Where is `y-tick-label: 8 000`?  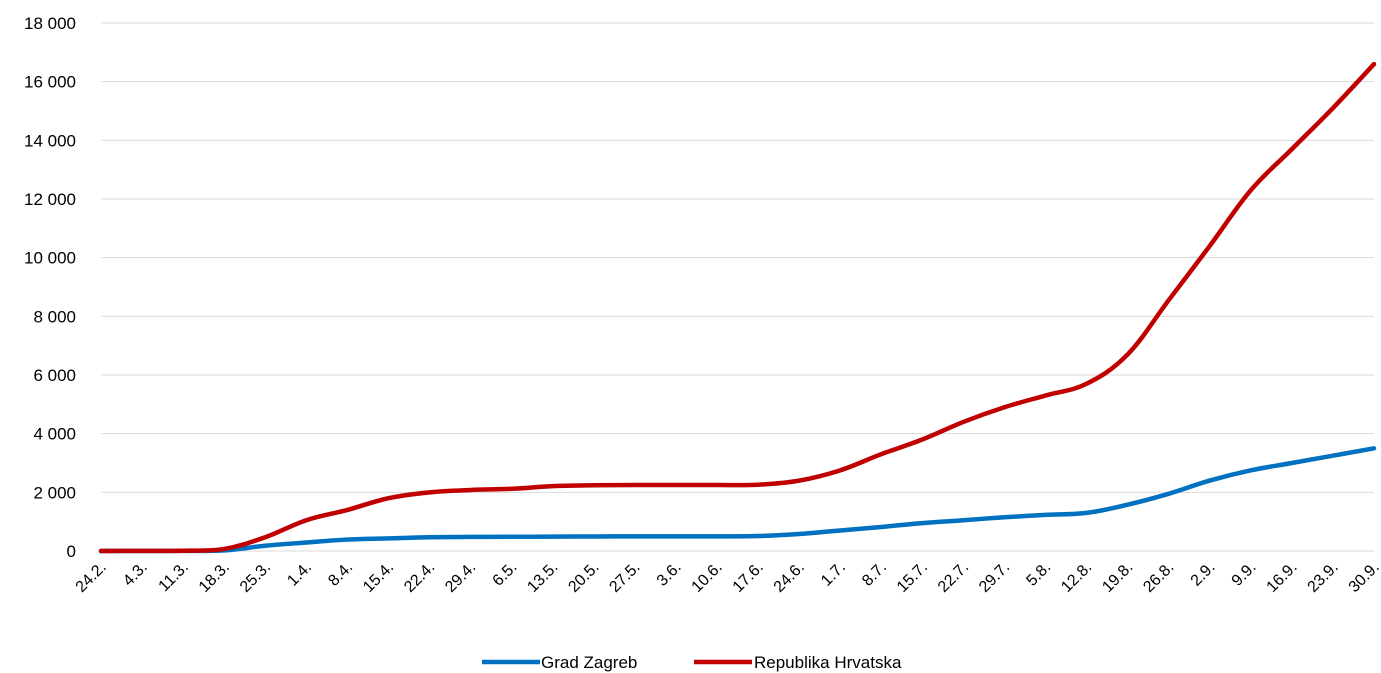
y-tick-label: 8 000 is located at coordinates (54, 316).